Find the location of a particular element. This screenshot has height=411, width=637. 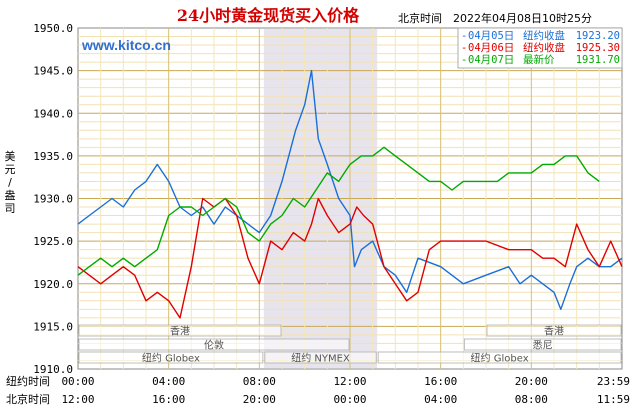

session-label: 悉尼 is located at coordinates (543, 346).